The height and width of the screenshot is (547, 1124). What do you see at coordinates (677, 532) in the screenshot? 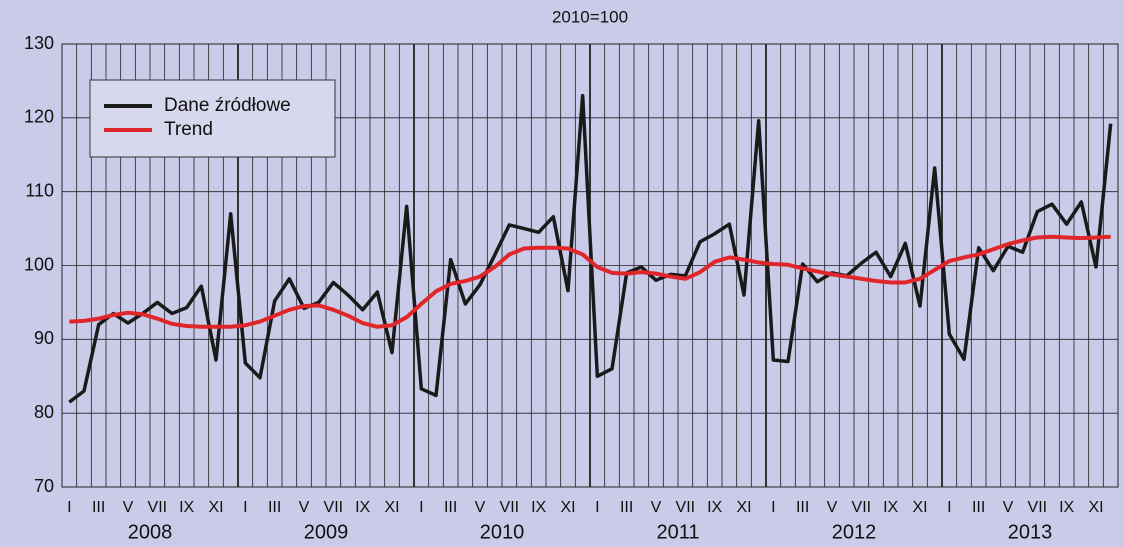
I see `year-label: 2011` at bounding box center [677, 532].